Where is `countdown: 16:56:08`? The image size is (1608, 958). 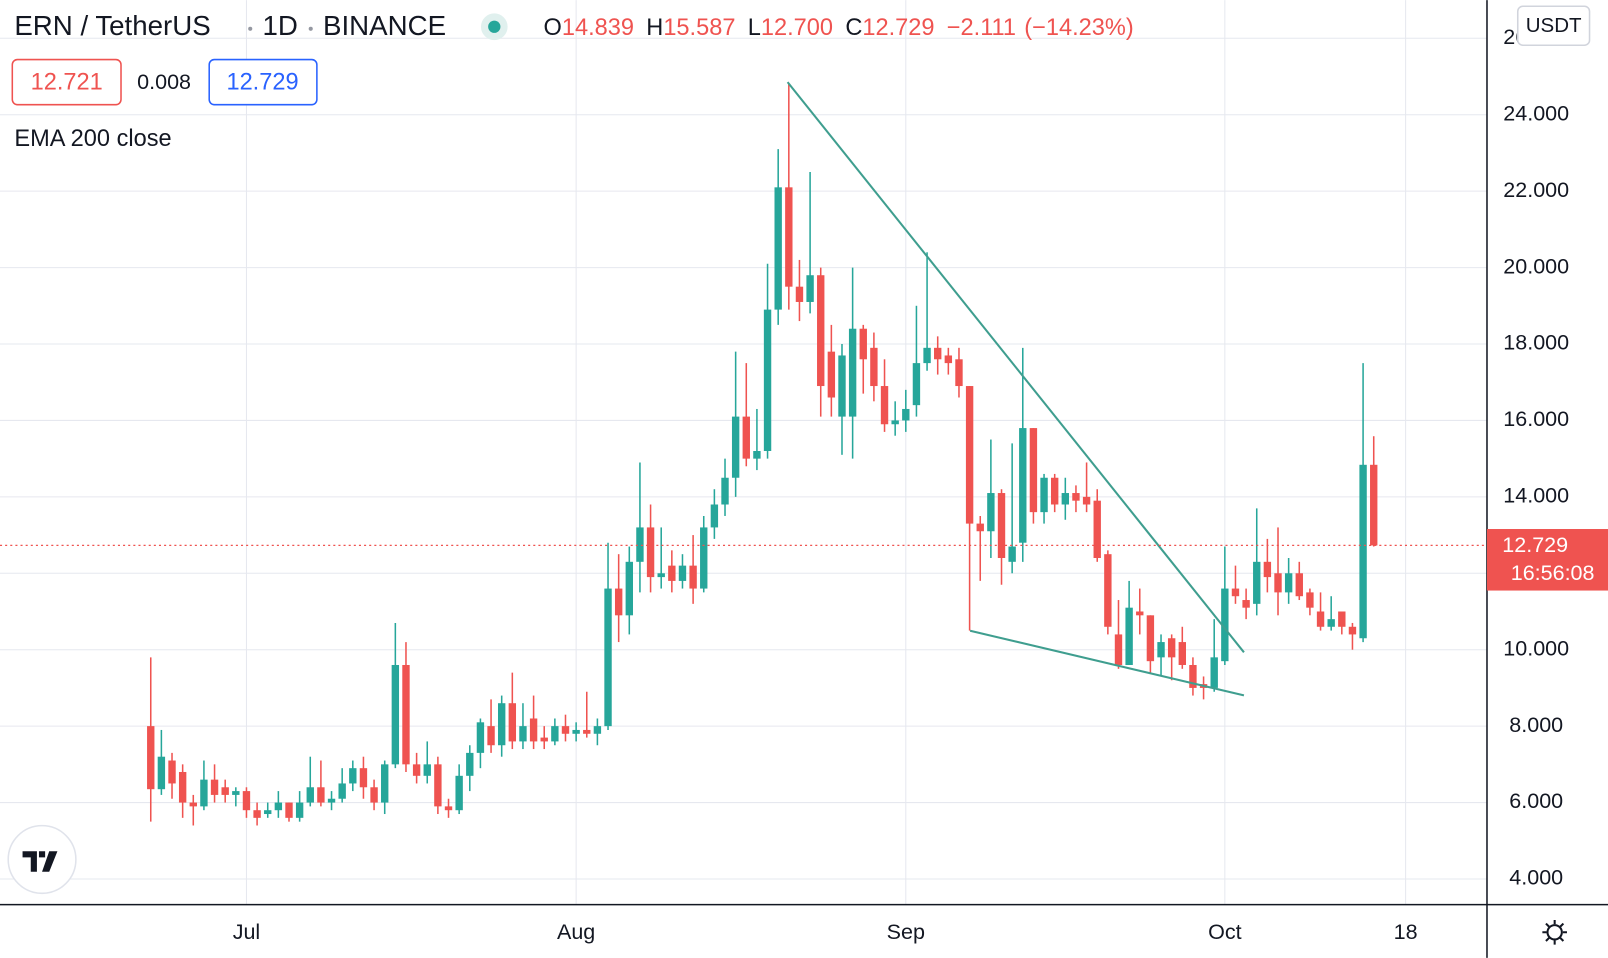 countdown: 16:56:08 is located at coordinates (1553, 573).